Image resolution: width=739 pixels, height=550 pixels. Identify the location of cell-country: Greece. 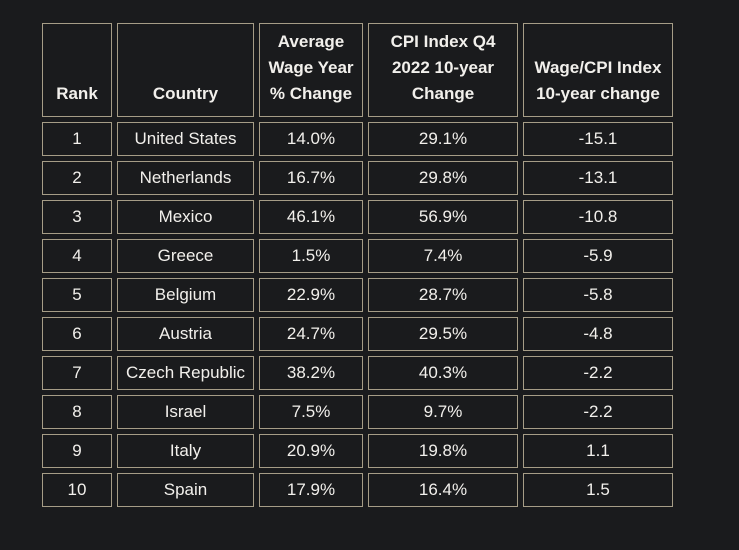
(185, 256).